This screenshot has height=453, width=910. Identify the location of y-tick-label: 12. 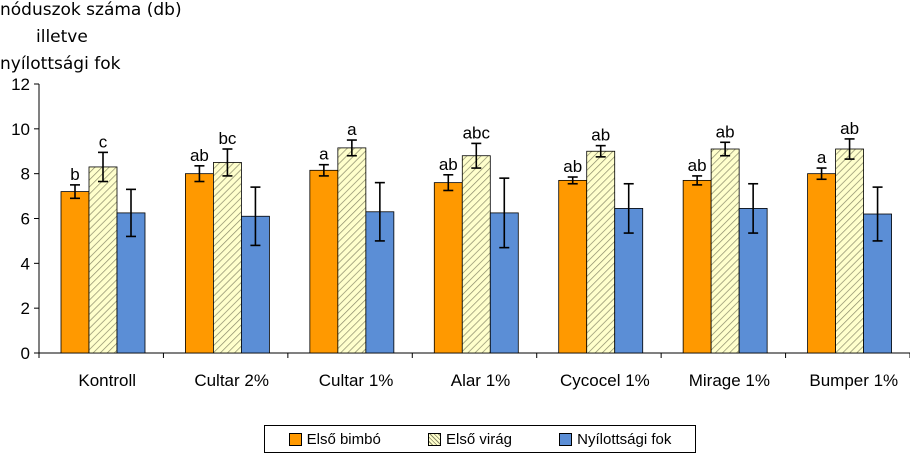
(20, 84).